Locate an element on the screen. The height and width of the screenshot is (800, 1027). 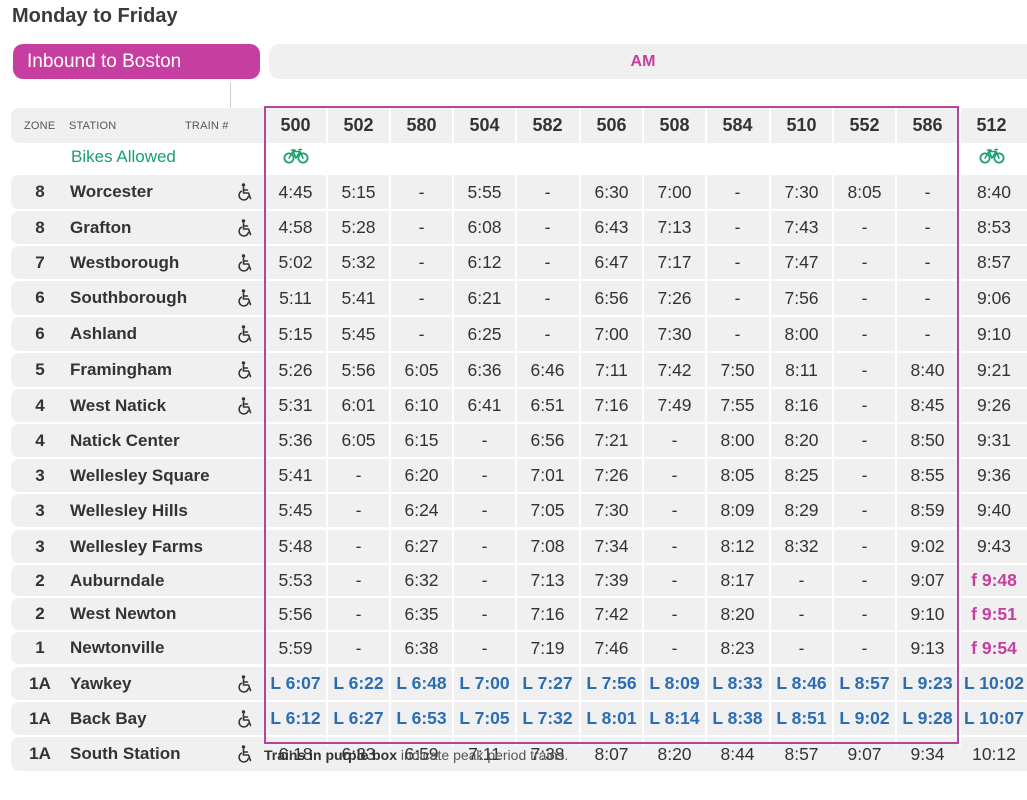
time-cell: 9:07 is located at coordinates (927, 580).